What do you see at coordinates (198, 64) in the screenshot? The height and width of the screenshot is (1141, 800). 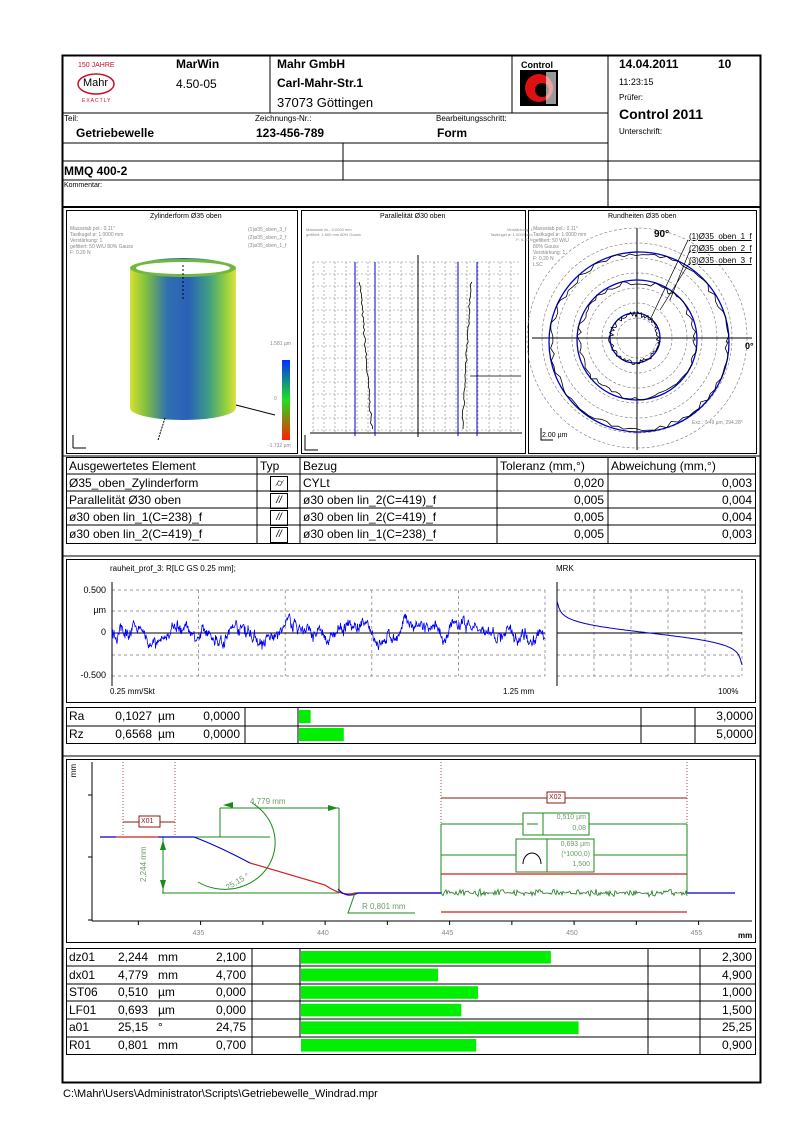 I see `software-name: MarWin` at bounding box center [198, 64].